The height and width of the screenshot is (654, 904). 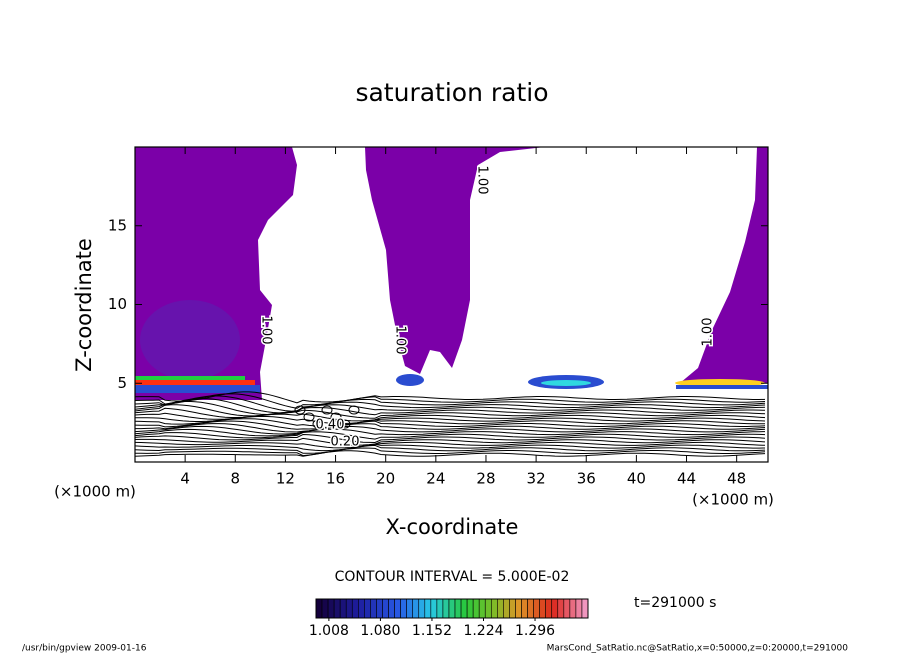 What do you see at coordinates (636, 479) in the screenshot?
I see `x-tick-label: 40` at bounding box center [636, 479].